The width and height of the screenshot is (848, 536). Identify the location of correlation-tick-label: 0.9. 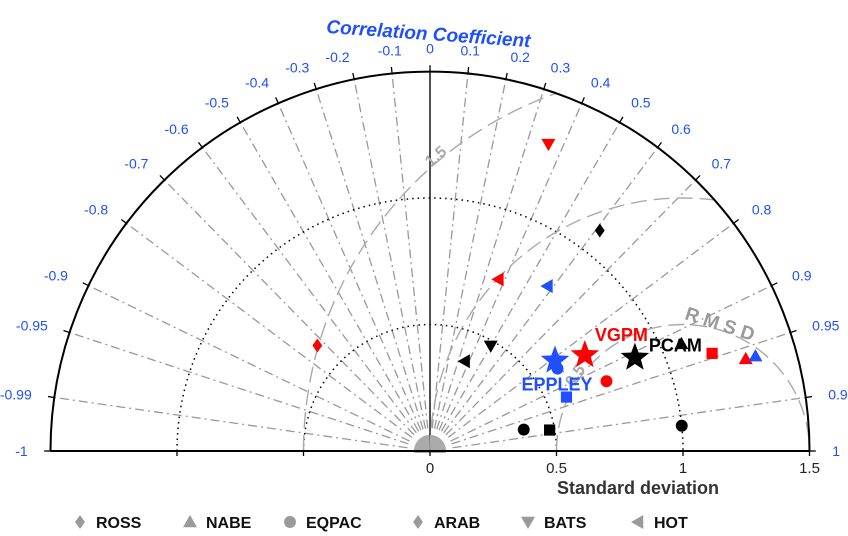
(802, 276).